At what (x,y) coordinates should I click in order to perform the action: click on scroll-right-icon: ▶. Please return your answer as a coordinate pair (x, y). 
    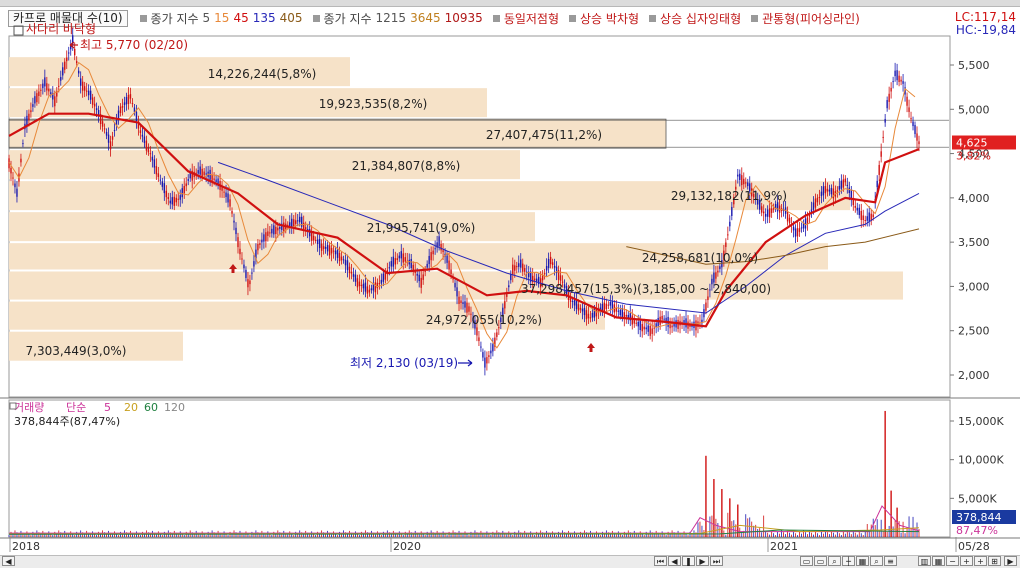
    Looking at the image, I should click on (1010, 561).